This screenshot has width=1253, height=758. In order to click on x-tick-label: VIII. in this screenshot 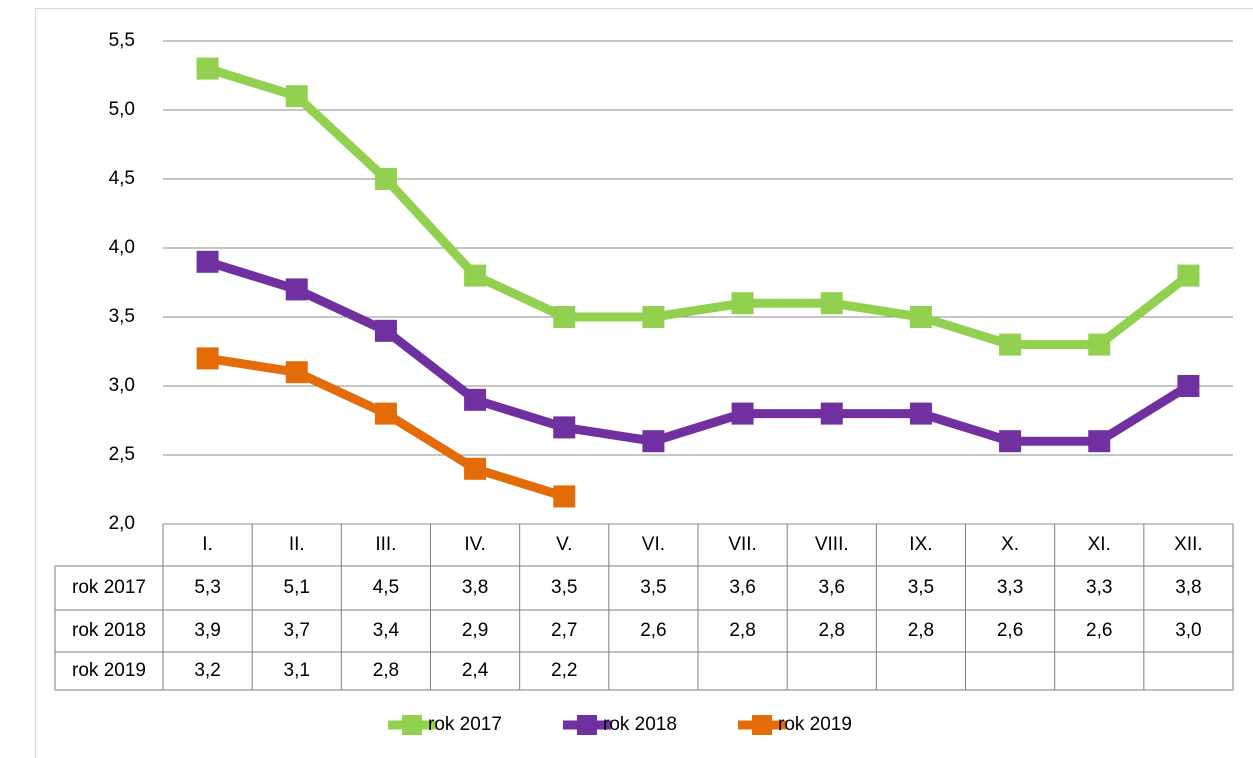, I will do `click(832, 544)`.